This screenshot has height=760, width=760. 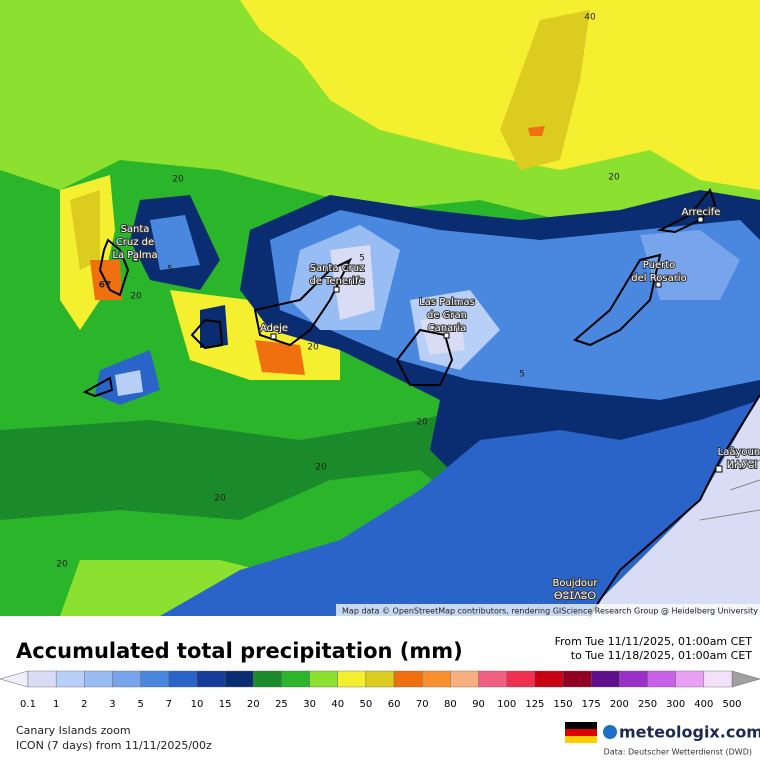 I want to click on place-label: Arrecife, so click(x=701, y=212).